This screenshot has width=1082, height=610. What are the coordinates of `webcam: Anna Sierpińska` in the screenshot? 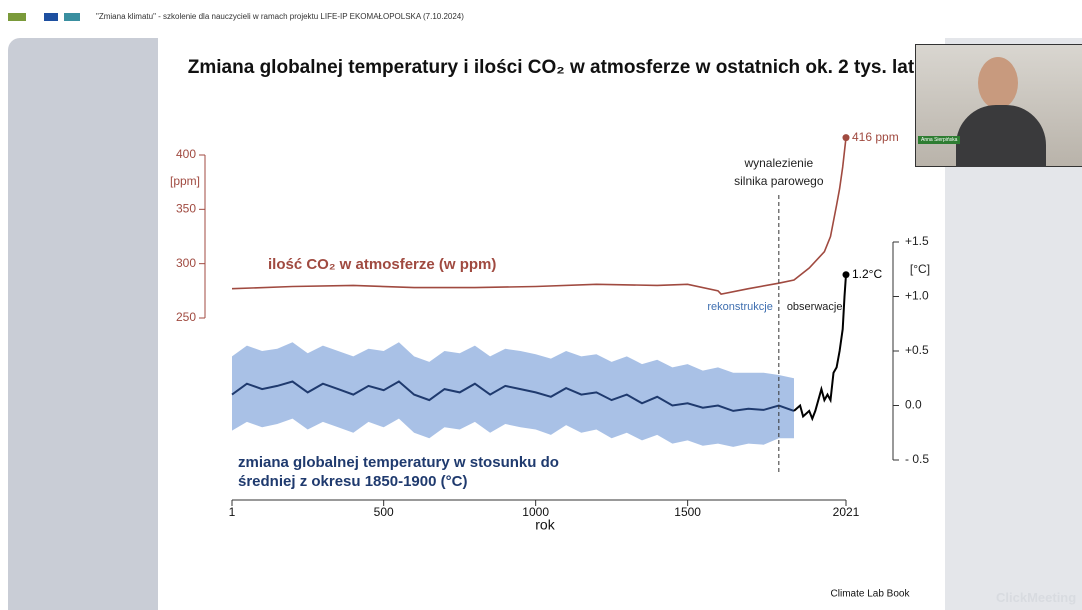 It's located at (998, 105).